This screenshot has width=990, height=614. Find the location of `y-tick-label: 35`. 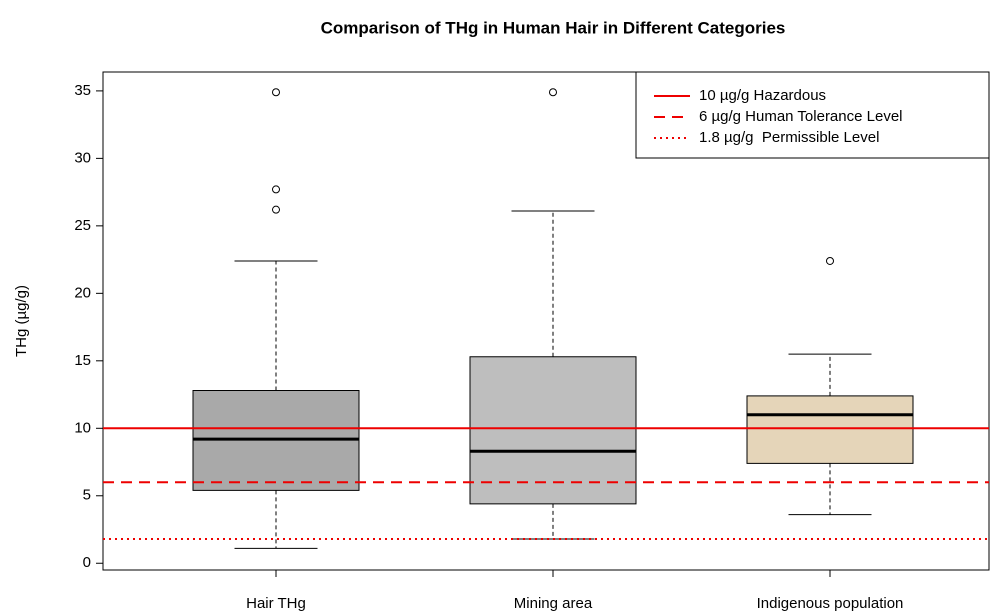

y-tick-label: 35 is located at coordinates (82, 90).